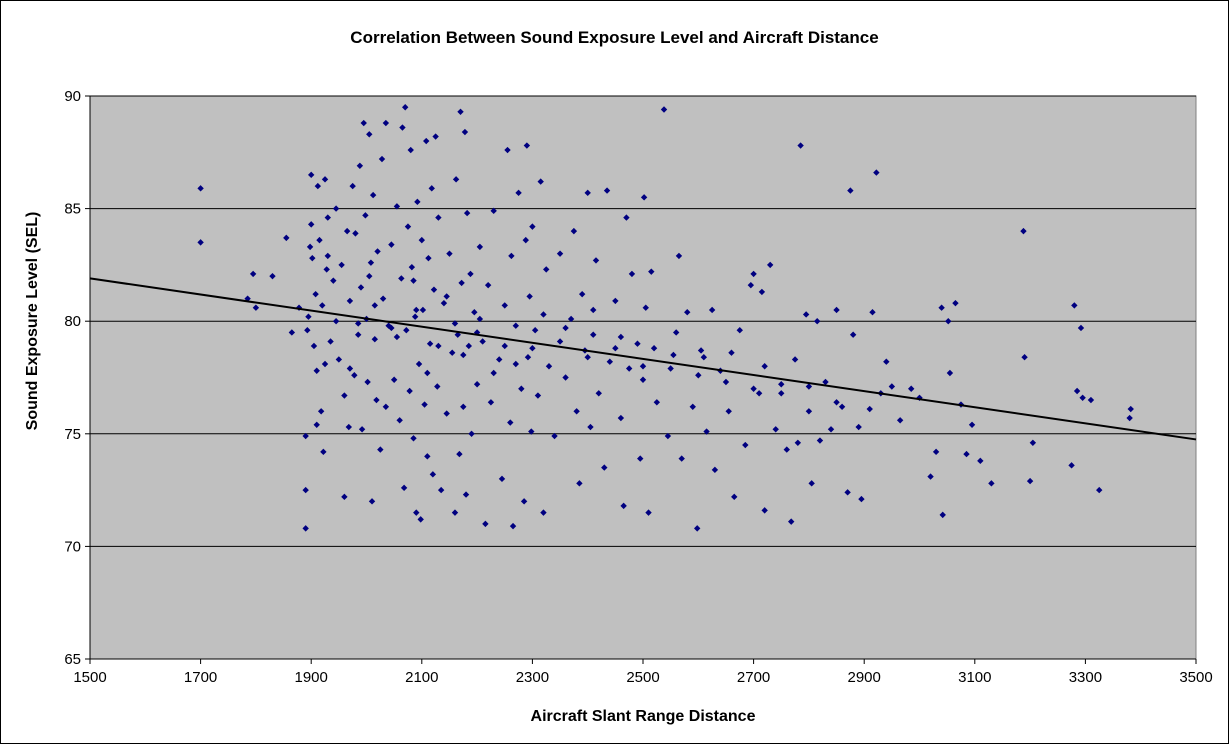 This screenshot has height=744, width=1229. Describe the element at coordinates (311, 677) in the screenshot. I see `x-tick-label: 1900` at that location.